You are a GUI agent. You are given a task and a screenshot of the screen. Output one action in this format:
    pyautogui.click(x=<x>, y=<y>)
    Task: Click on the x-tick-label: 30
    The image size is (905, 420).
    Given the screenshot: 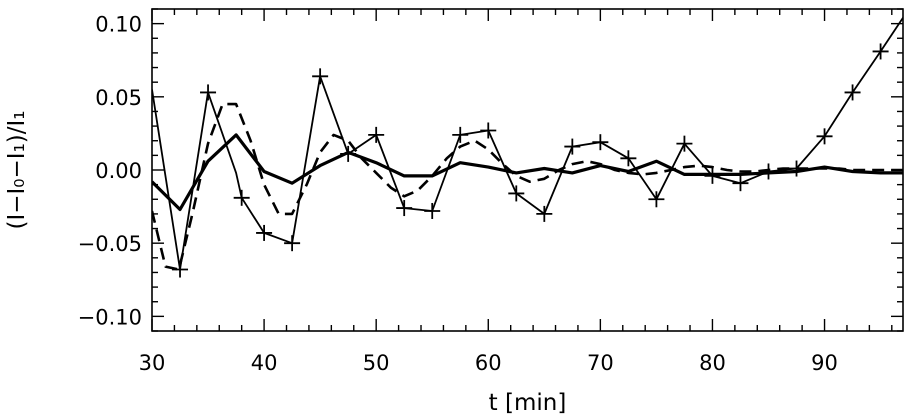 What is the action you would take?
    pyautogui.click(x=152, y=363)
    